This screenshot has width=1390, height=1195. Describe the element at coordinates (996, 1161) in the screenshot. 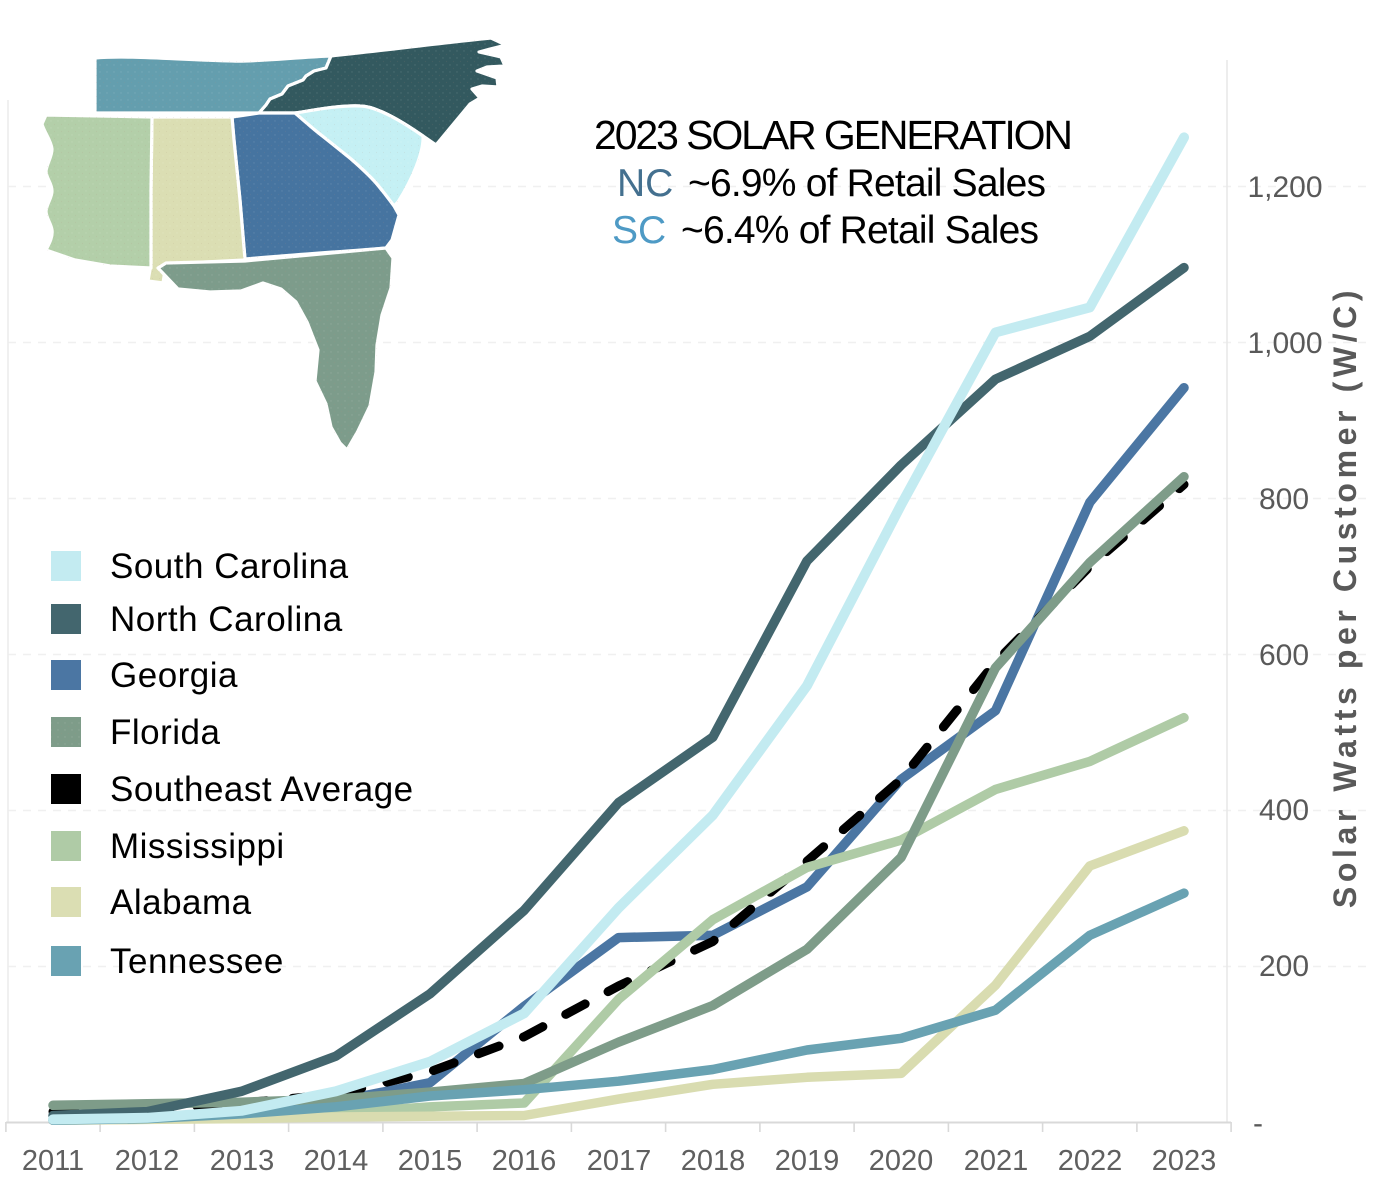

I see `svg-text: 2021` at that location.